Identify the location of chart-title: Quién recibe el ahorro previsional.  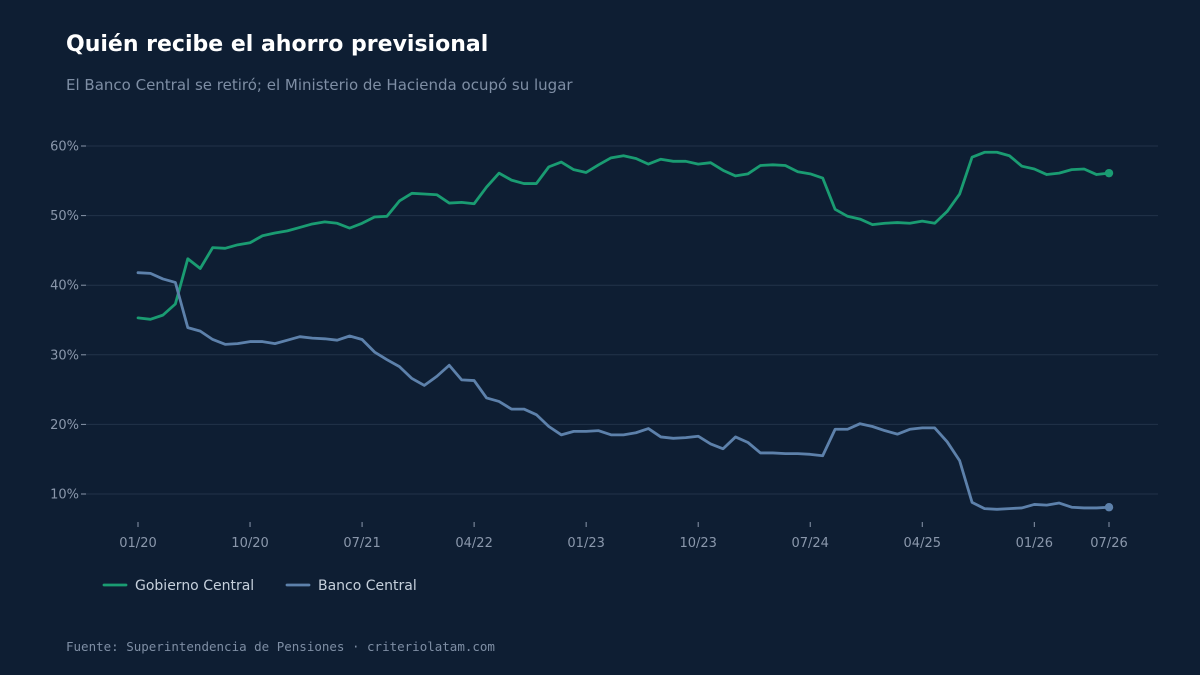
(277, 44).